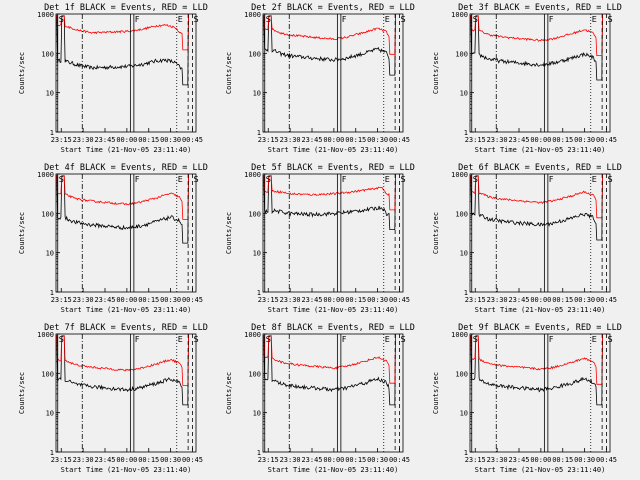  I want to click on panel-title: Det 4f BLACK = Events, RED = LLD, so click(126, 168).